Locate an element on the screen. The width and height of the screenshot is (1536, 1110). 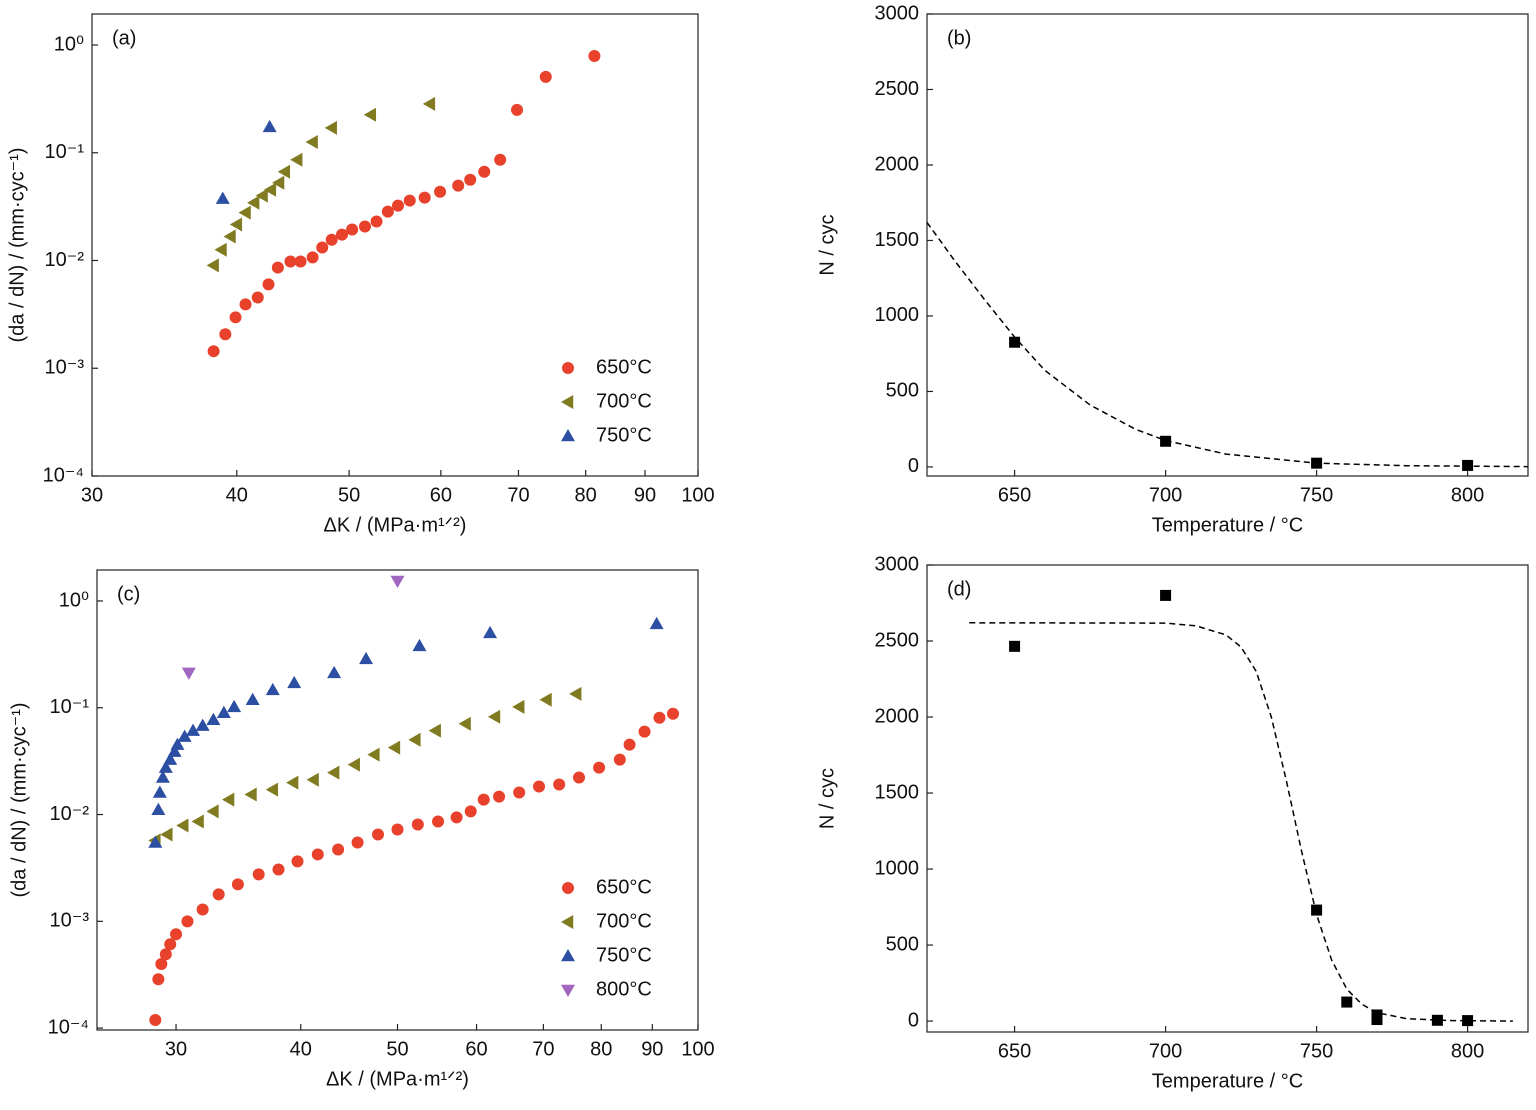
y-tick-label: 1000 is located at coordinates (897, 868).